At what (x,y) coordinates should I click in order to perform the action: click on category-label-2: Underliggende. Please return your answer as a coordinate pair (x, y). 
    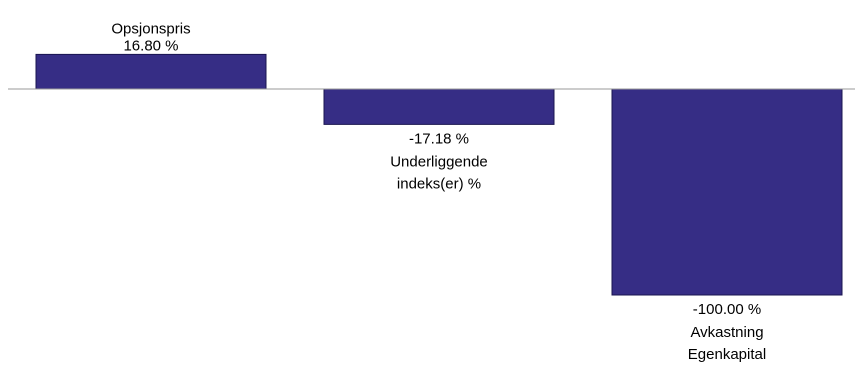
    Looking at the image, I should click on (439, 161).